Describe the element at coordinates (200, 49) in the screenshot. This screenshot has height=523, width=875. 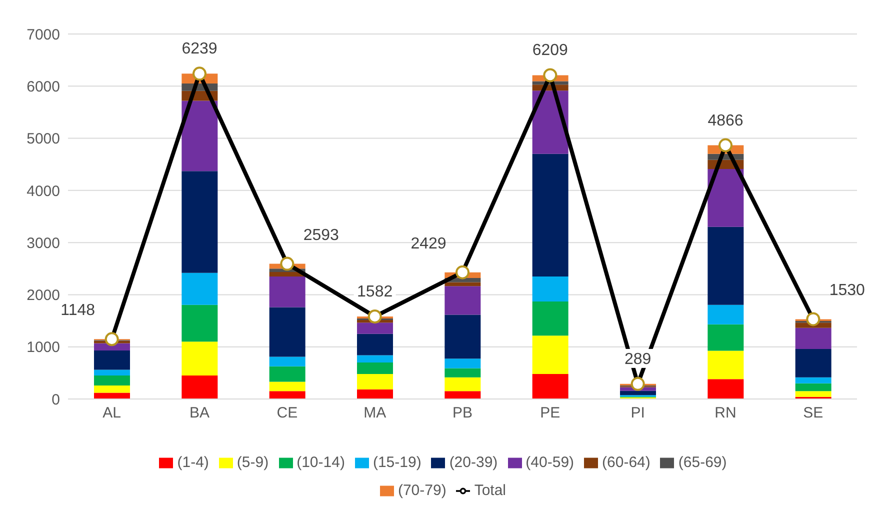
I see `data-label: 6239` at that location.